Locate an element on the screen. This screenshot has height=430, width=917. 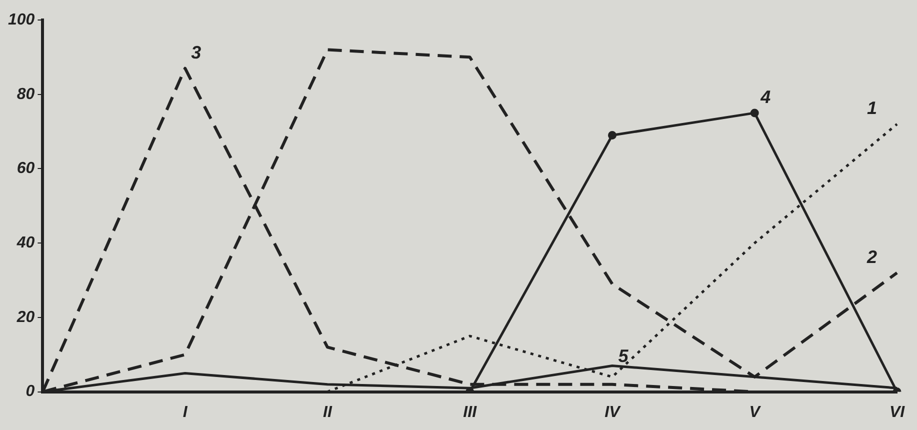
series-label: 5 is located at coordinates (624, 356).